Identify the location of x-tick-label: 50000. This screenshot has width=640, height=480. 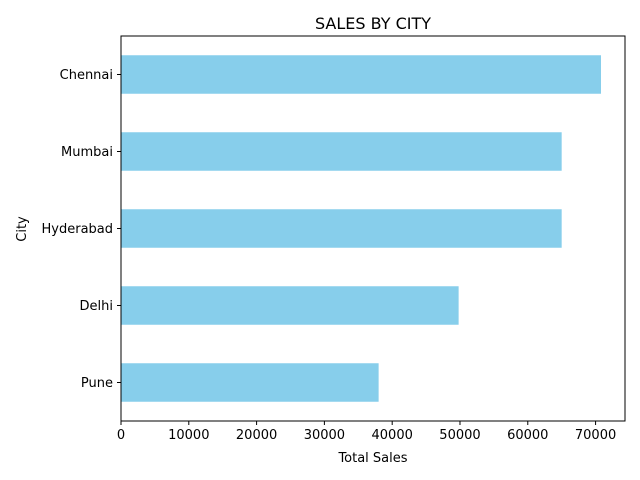
(459, 435).